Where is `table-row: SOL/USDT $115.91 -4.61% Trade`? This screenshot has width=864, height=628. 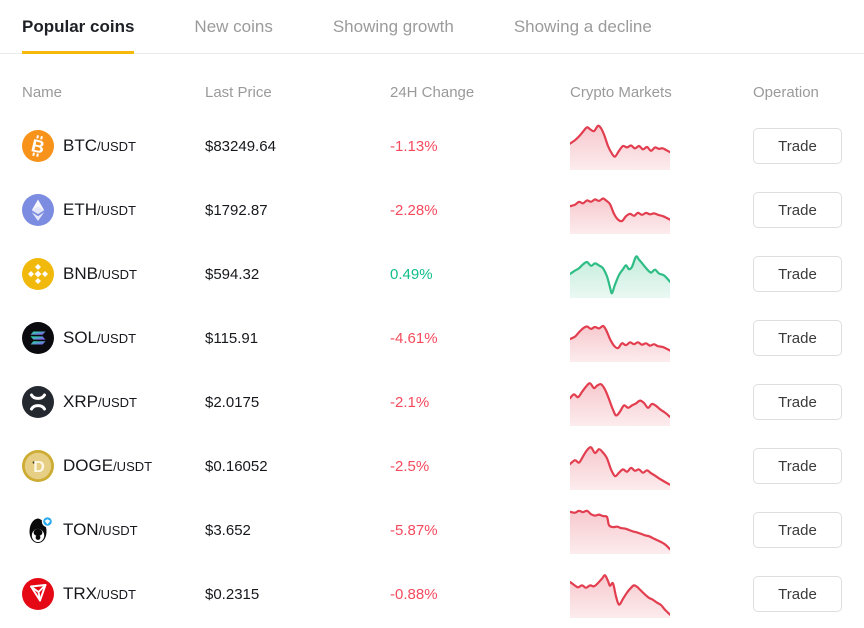
table-row: SOL/USDT $115.91 -4.61% Trade is located at coordinates (432, 338).